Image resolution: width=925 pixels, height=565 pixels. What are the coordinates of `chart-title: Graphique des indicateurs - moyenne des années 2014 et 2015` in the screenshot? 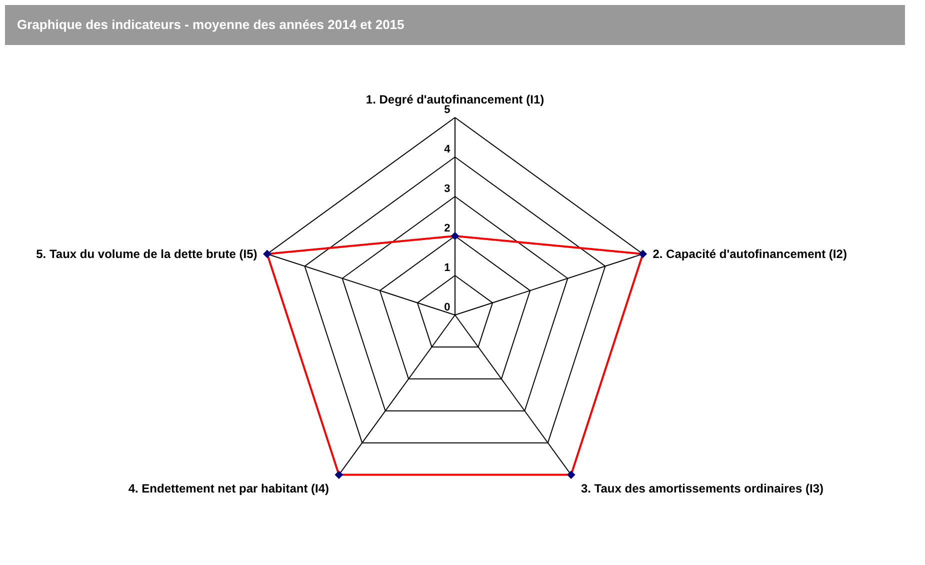 It's located at (210, 24).